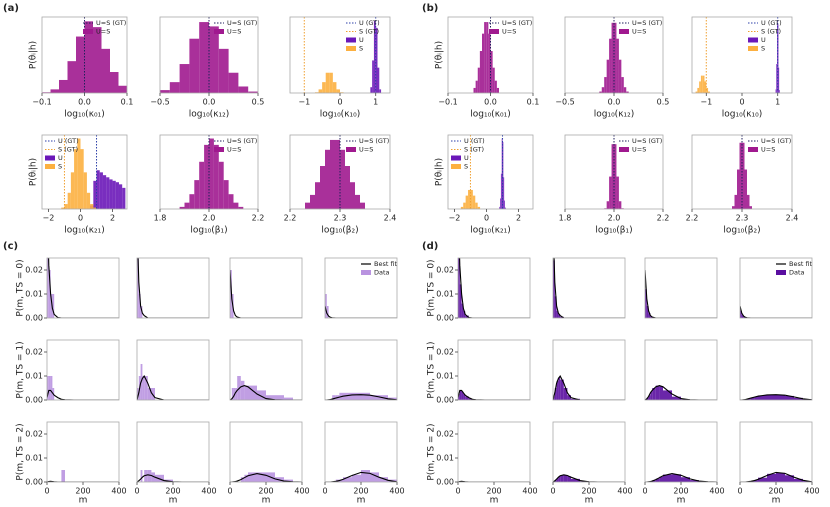 This screenshot has height=507, width=830. What do you see at coordinates (375, 102) in the screenshot?
I see `x-tick-label: 1` at bounding box center [375, 102].